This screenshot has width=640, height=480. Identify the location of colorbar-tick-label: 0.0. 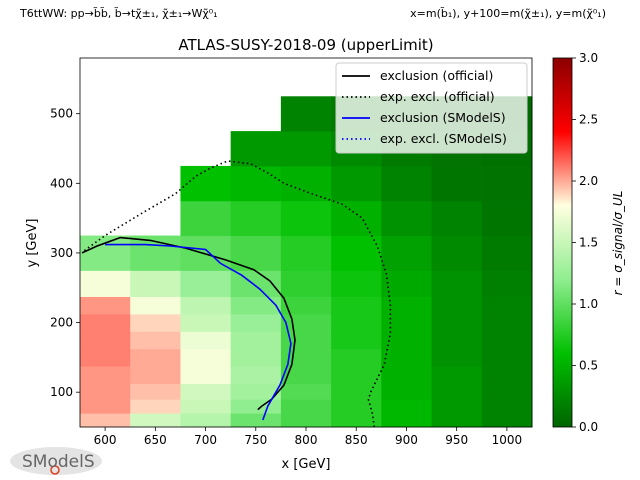
(588, 427).